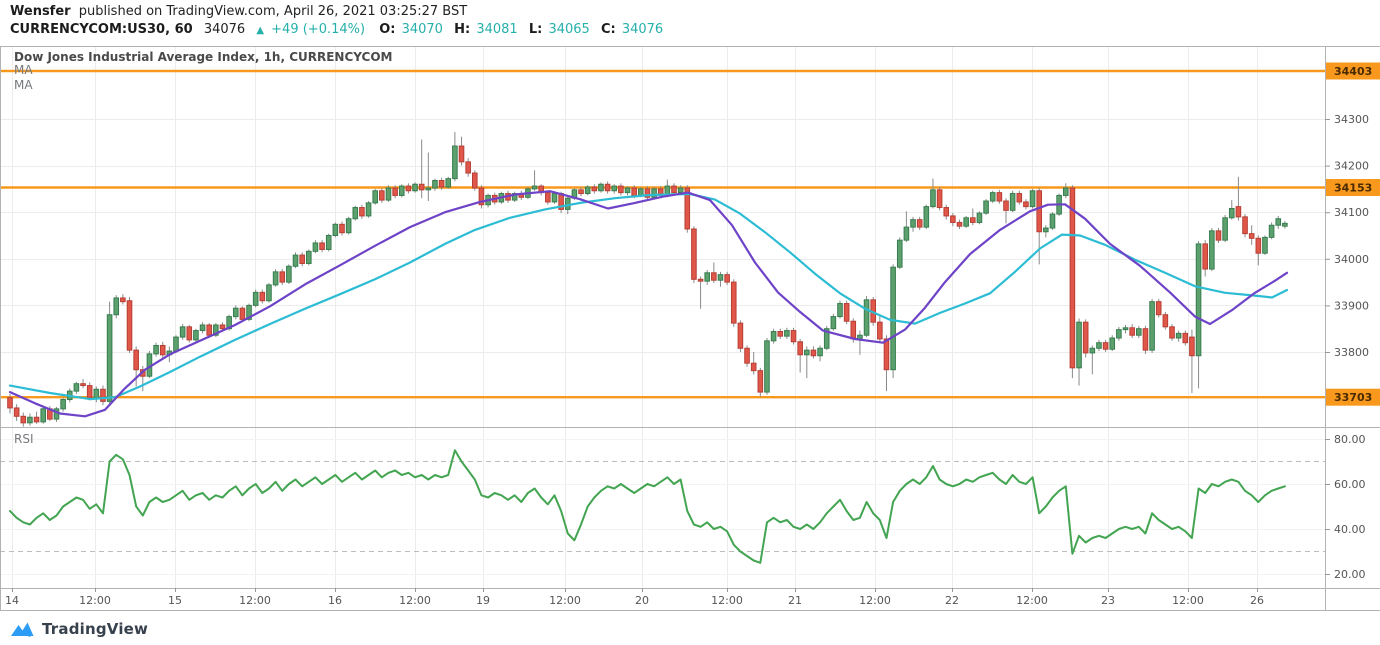 The width and height of the screenshot is (1380, 645). Describe the element at coordinates (1351, 166) in the screenshot. I see `price-tick-label: 34200` at that location.